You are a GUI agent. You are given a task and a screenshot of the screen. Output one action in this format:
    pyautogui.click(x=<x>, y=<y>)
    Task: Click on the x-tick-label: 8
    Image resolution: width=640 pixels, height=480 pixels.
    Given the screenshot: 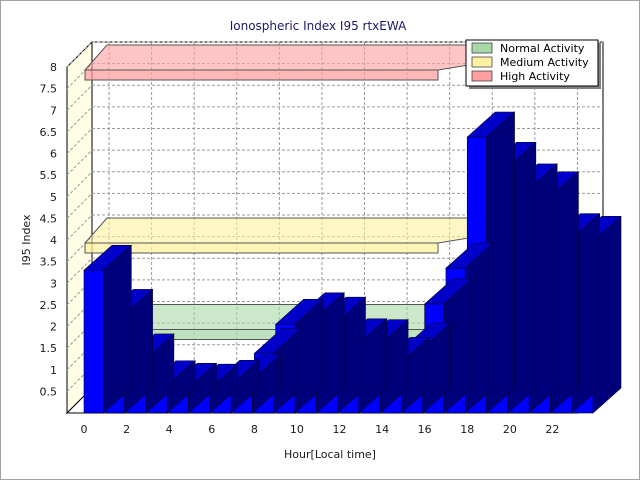 What is the action you would take?
    pyautogui.click(x=254, y=429)
    